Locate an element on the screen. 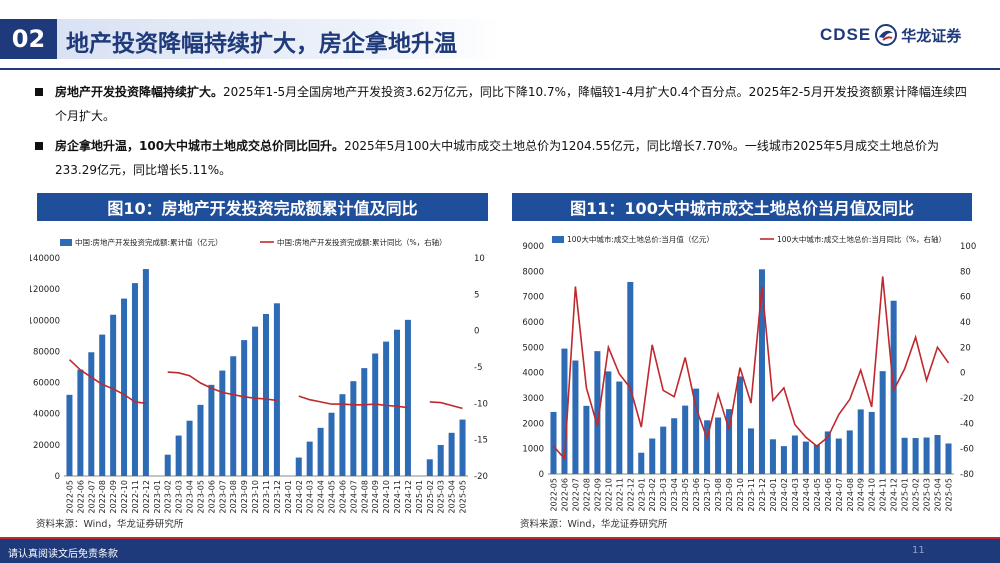 The height and width of the screenshot is (563, 1000). y-right-tick-label: 10 is located at coordinates (479, 259).